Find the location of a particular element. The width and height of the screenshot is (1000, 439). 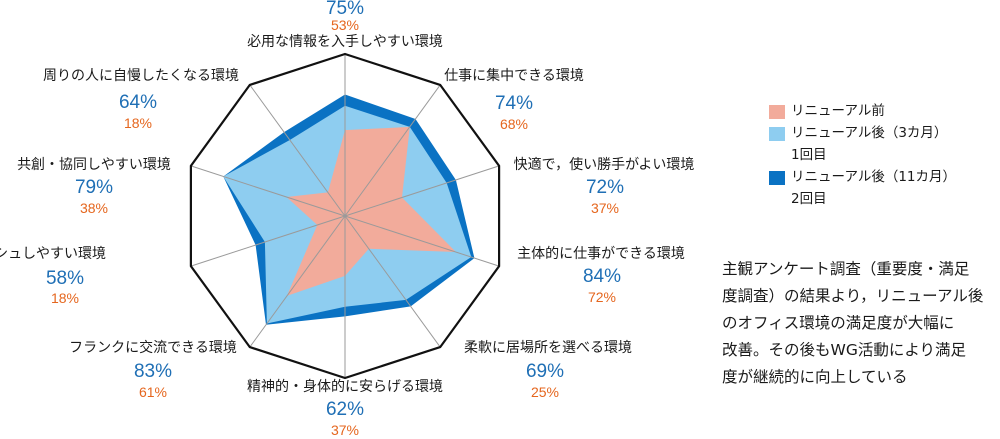

value-label-before-6: 37% is located at coordinates (345, 430).